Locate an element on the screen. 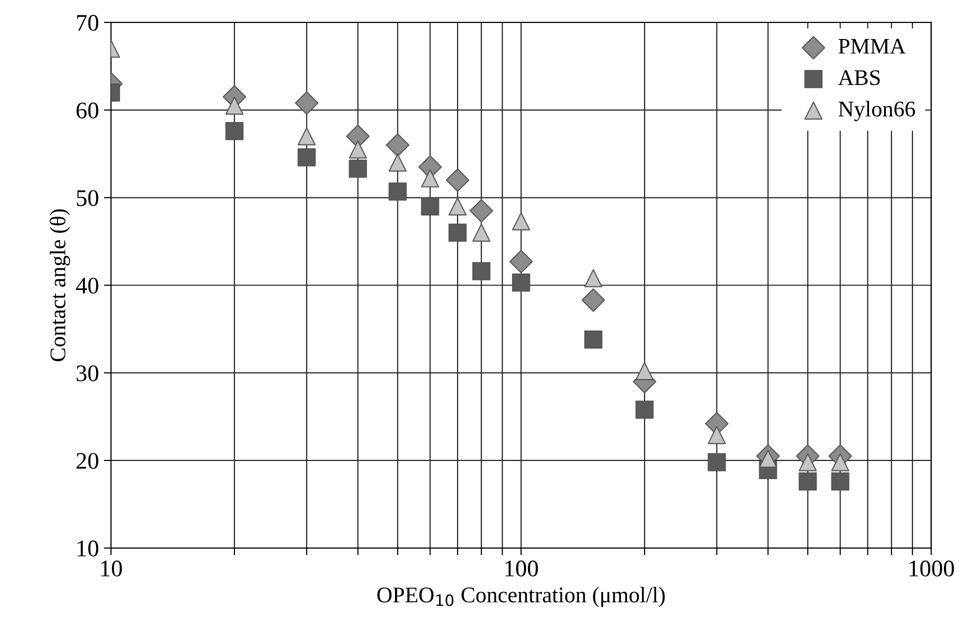 This screenshot has height=641, width=965. x-tick-label: 1000 is located at coordinates (932, 568).